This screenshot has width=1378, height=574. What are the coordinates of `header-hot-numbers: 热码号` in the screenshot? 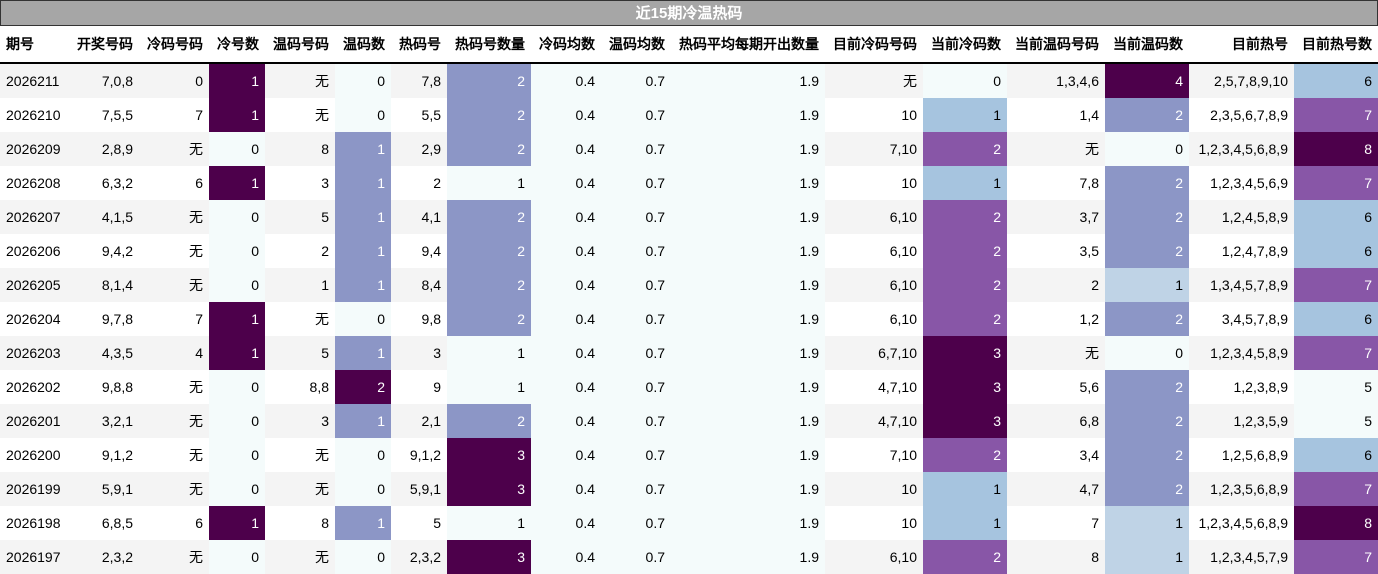 It's located at (419, 45).